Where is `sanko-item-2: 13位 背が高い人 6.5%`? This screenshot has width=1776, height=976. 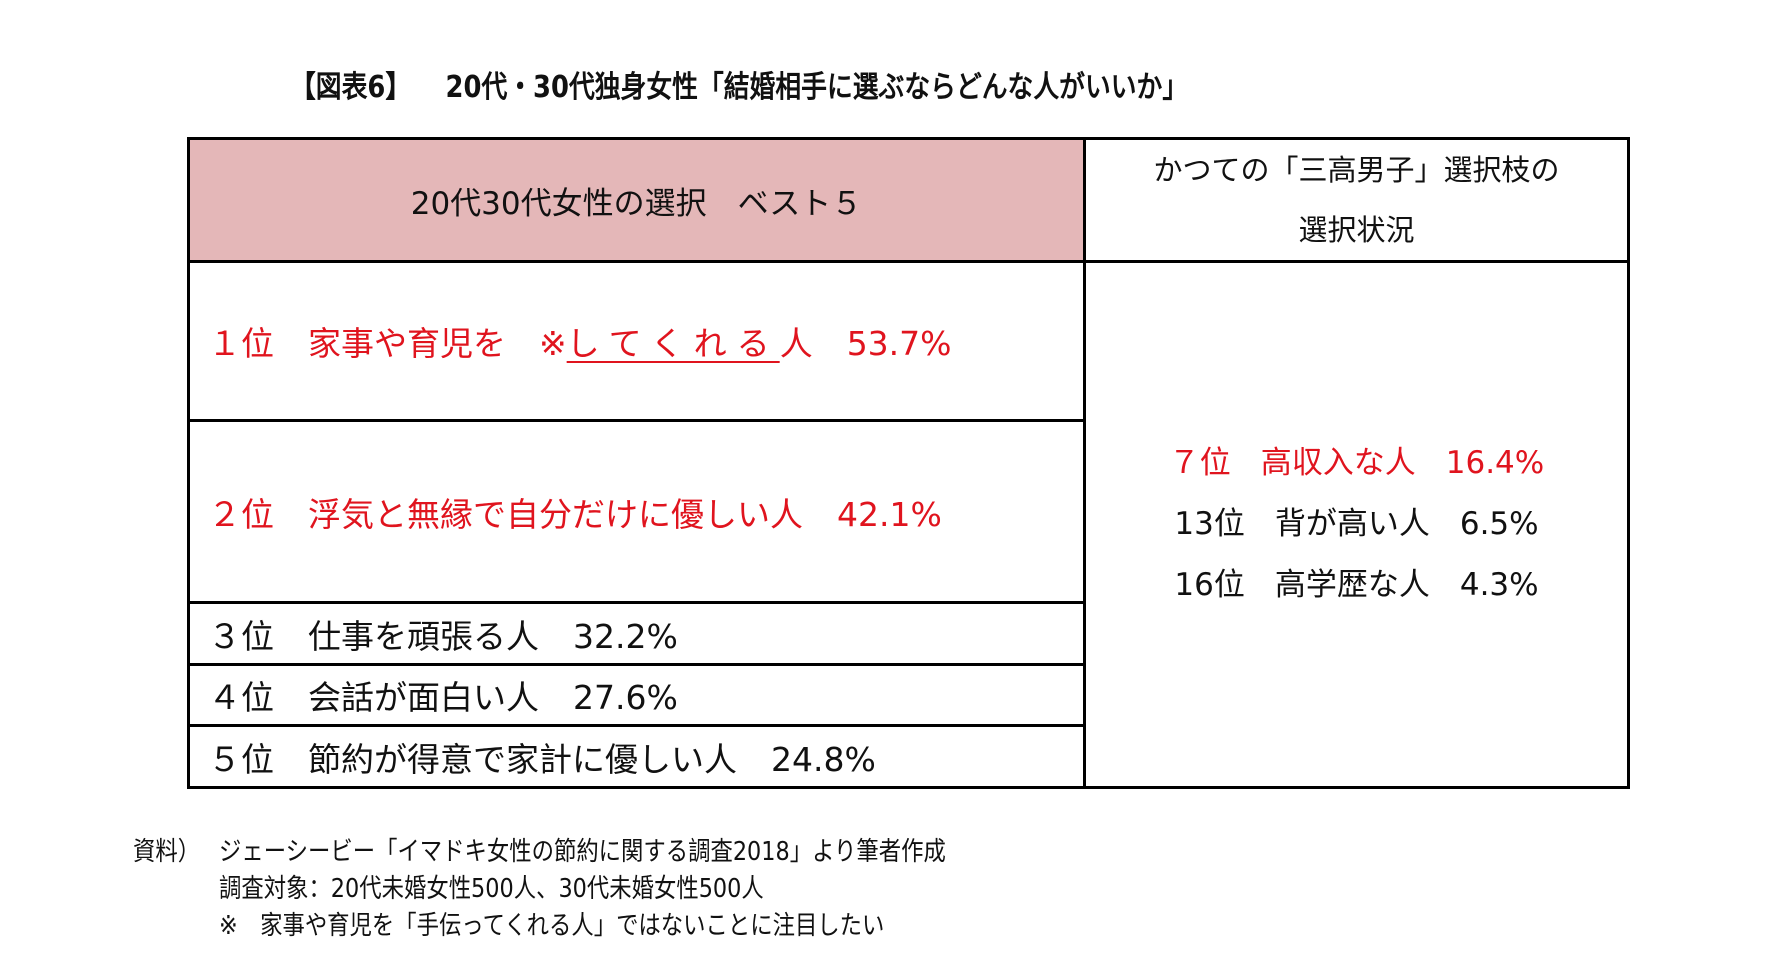
sanko-item-2: 13位 背が高い人 6.5% is located at coordinates (1356, 524).